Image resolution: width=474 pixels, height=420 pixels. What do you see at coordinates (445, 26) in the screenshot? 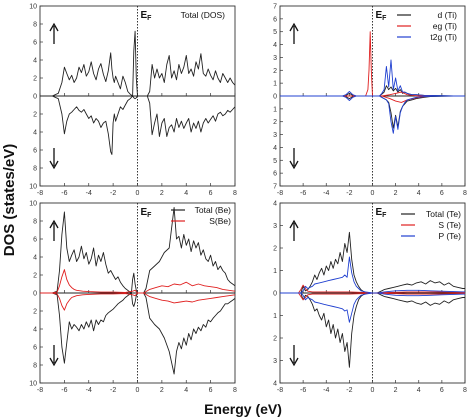
I see `legend-entry: eg (Ti)` at bounding box center [445, 26].